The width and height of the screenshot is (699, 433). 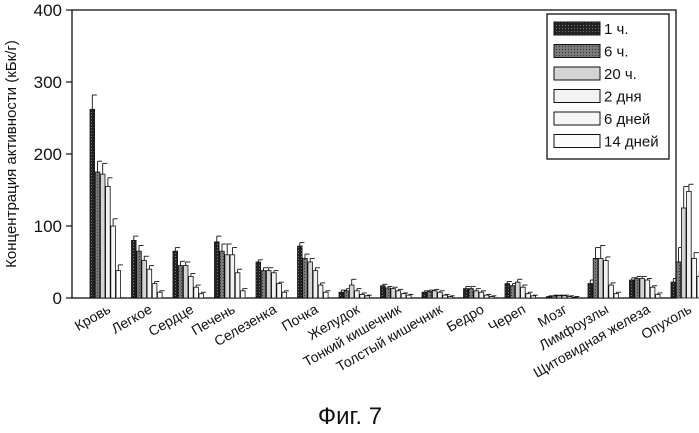 What do you see at coordinates (506, 318) in the screenshot?
I see `category-label: Череп` at bounding box center [506, 318].